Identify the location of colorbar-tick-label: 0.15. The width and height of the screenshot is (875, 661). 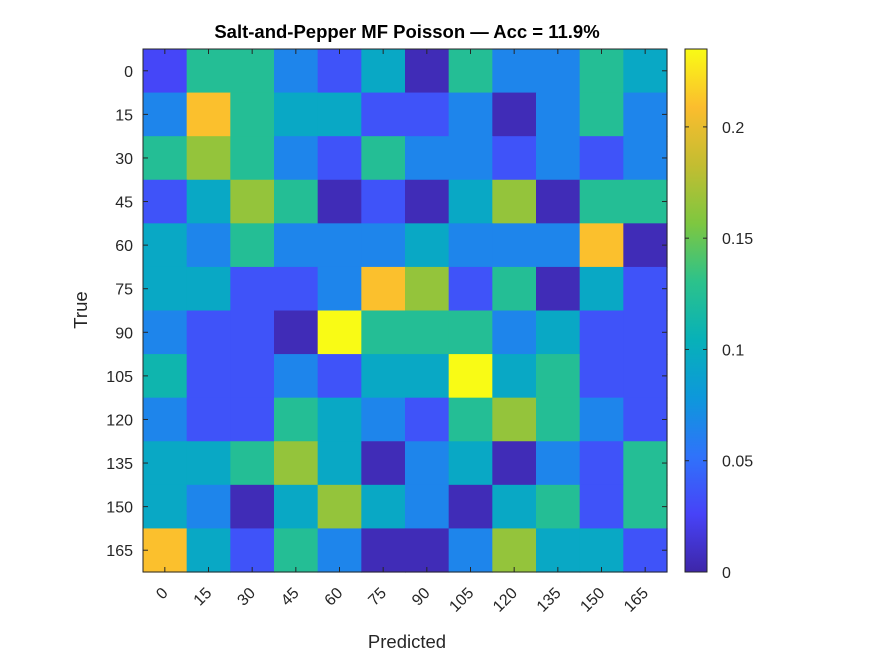
(737, 239).